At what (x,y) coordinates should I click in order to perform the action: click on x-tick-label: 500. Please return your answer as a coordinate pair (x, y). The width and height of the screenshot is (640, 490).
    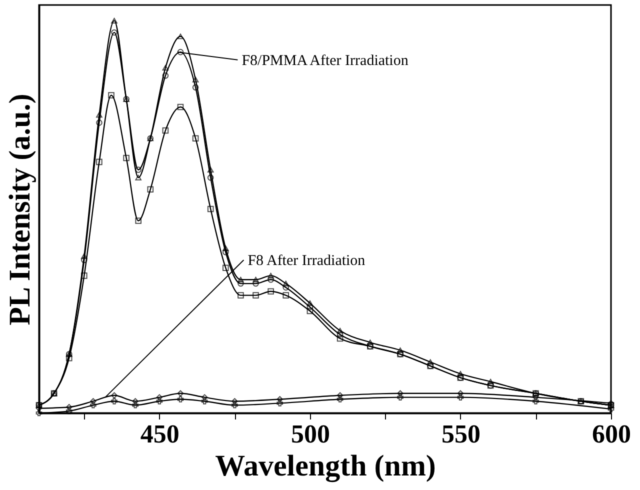
    Looking at the image, I should click on (310, 434).